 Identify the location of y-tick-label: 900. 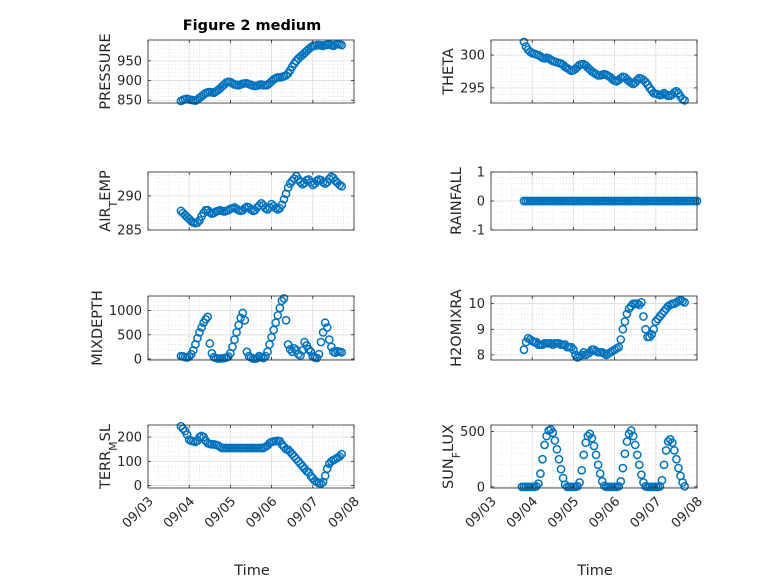
(129, 81).